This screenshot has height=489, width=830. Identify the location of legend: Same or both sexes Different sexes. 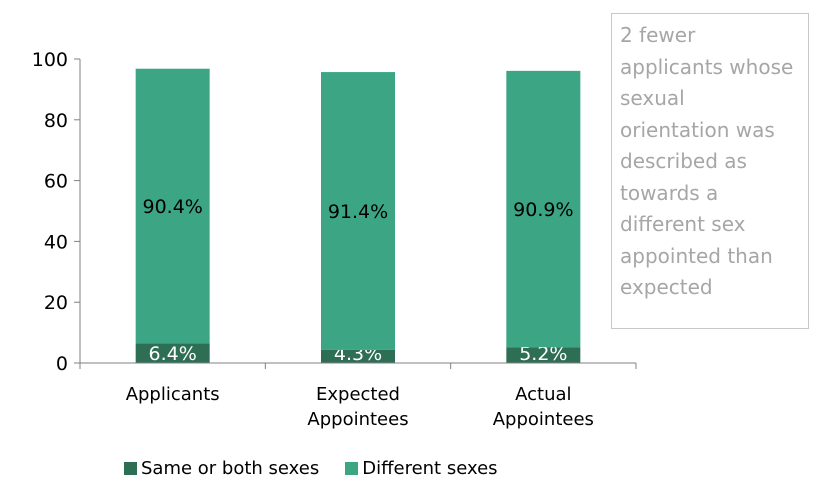
(311, 468).